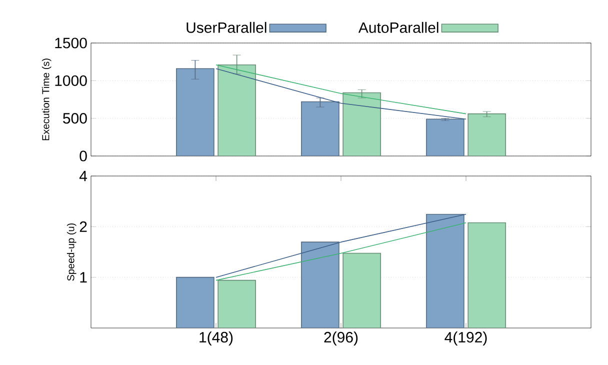 The height and width of the screenshot is (365, 608). I want to click on y-tick-label: 1, so click(83, 277).